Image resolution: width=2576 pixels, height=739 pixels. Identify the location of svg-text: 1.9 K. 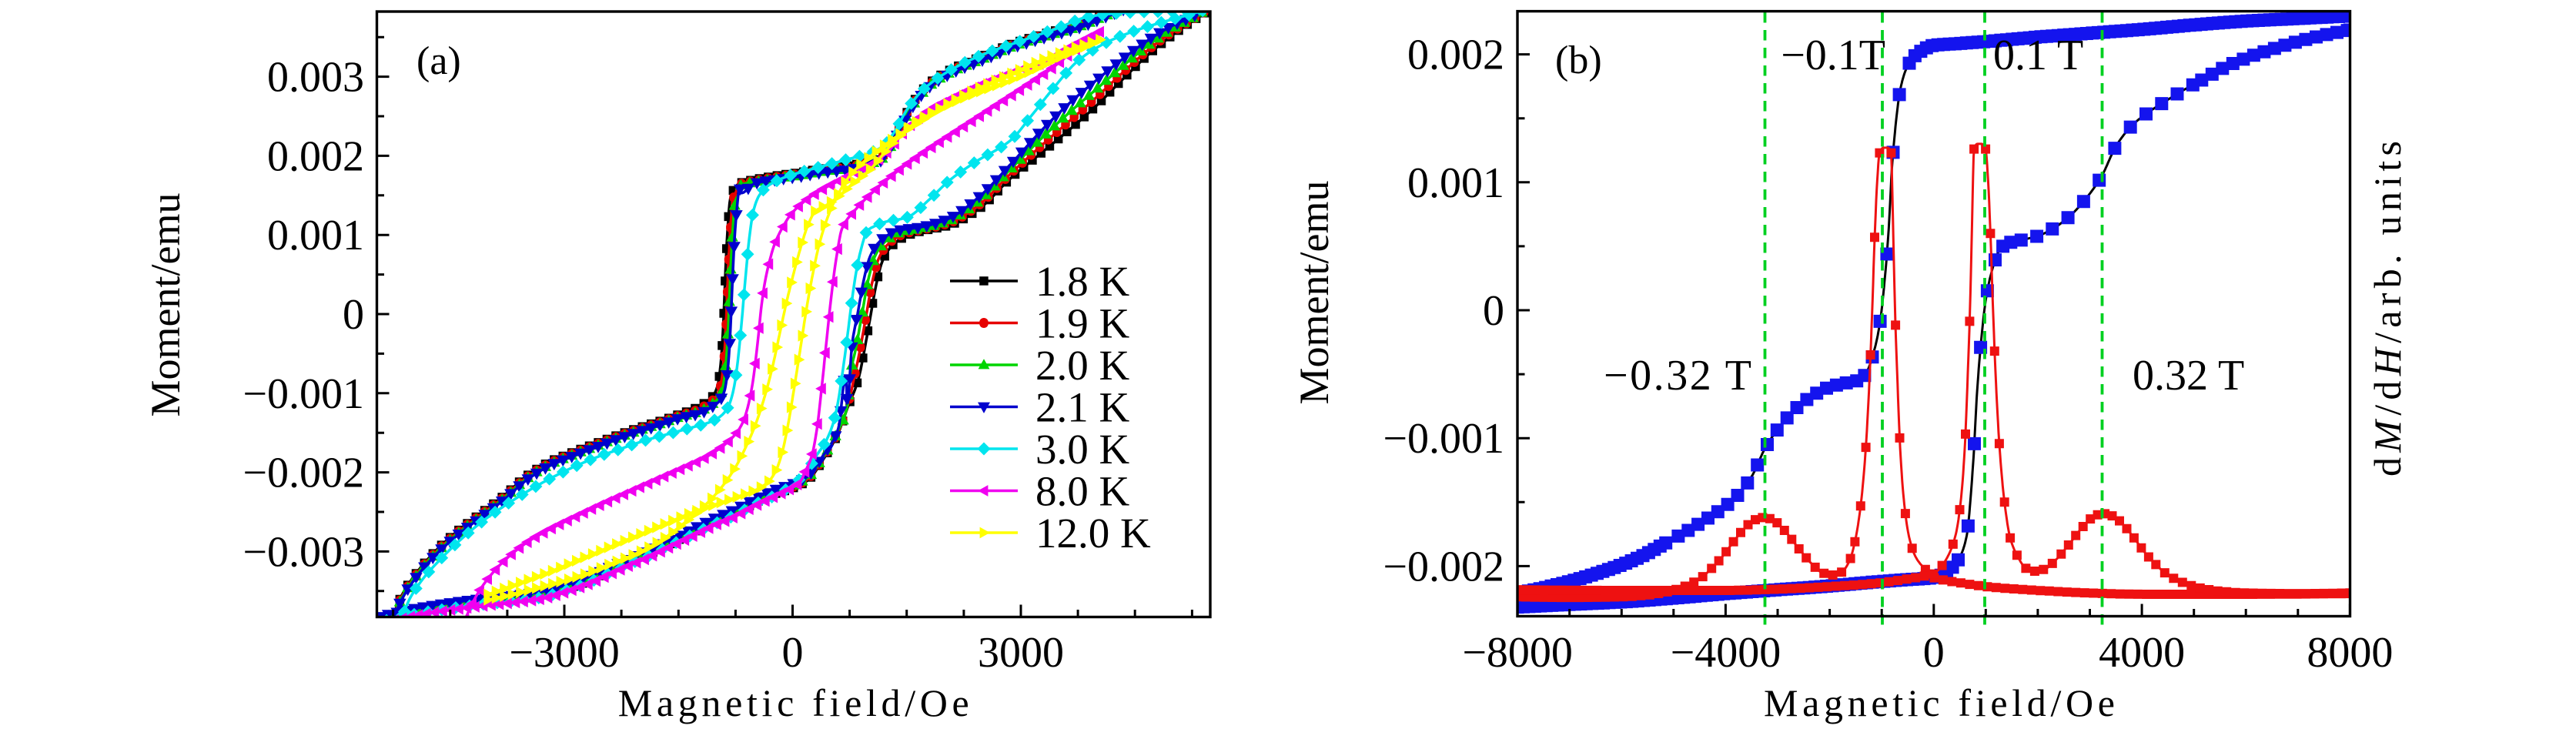
(1082, 323).